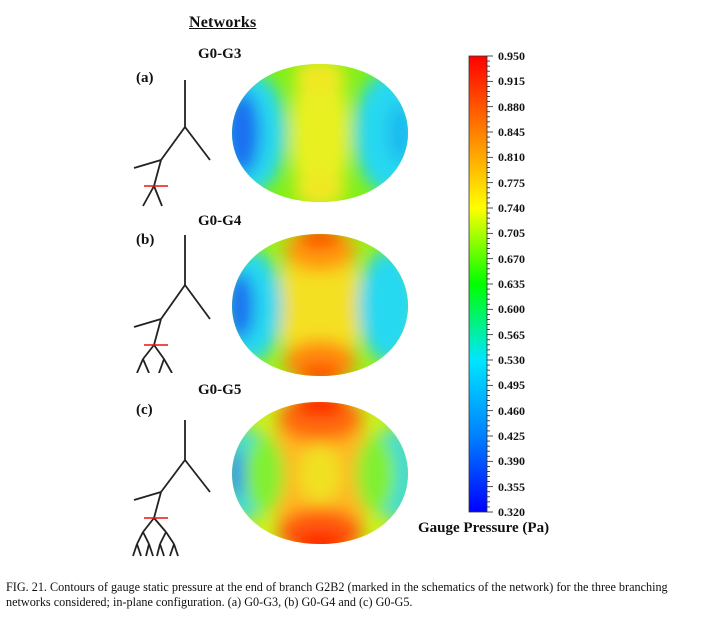  Describe the element at coordinates (223, 22) in the screenshot. I see `figure-title: Networks` at that location.